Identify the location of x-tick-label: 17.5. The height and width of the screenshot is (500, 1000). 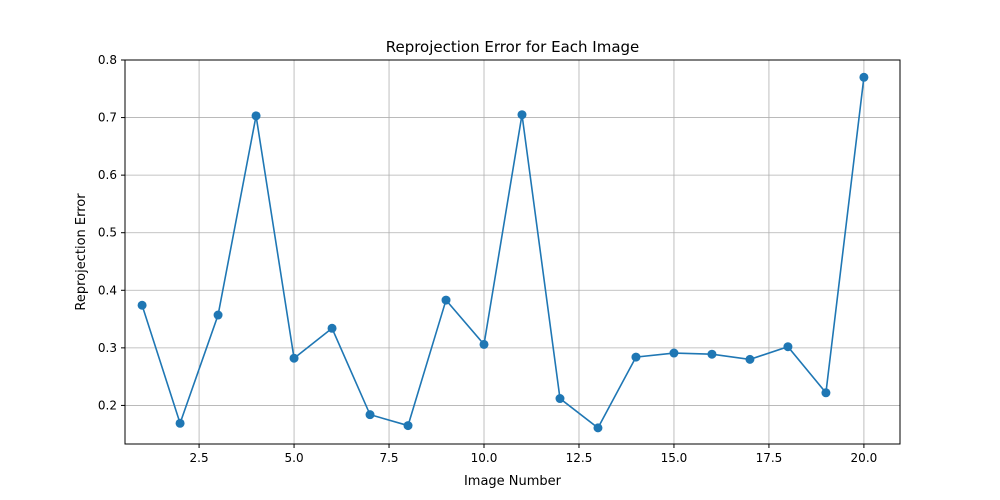
(769, 458).